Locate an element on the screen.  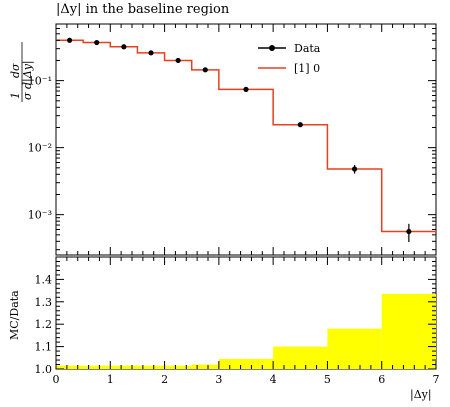
x-tick-label: 0 is located at coordinates (56, 379).